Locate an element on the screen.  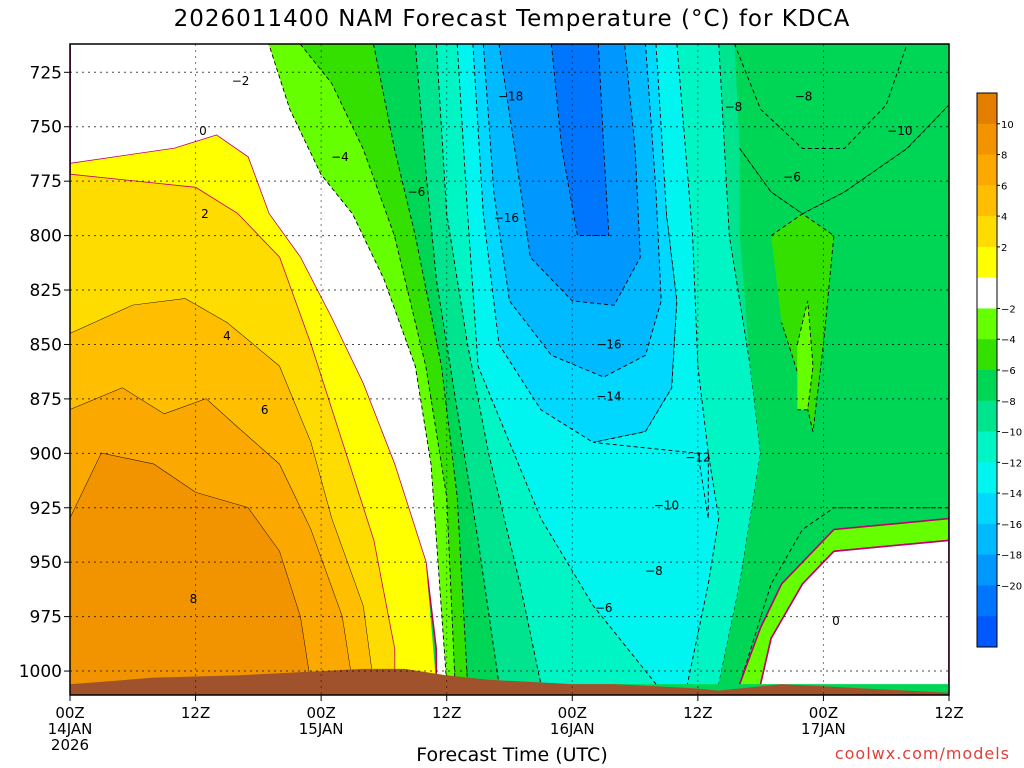
y-tick-label: 850 is located at coordinates (46, 345).